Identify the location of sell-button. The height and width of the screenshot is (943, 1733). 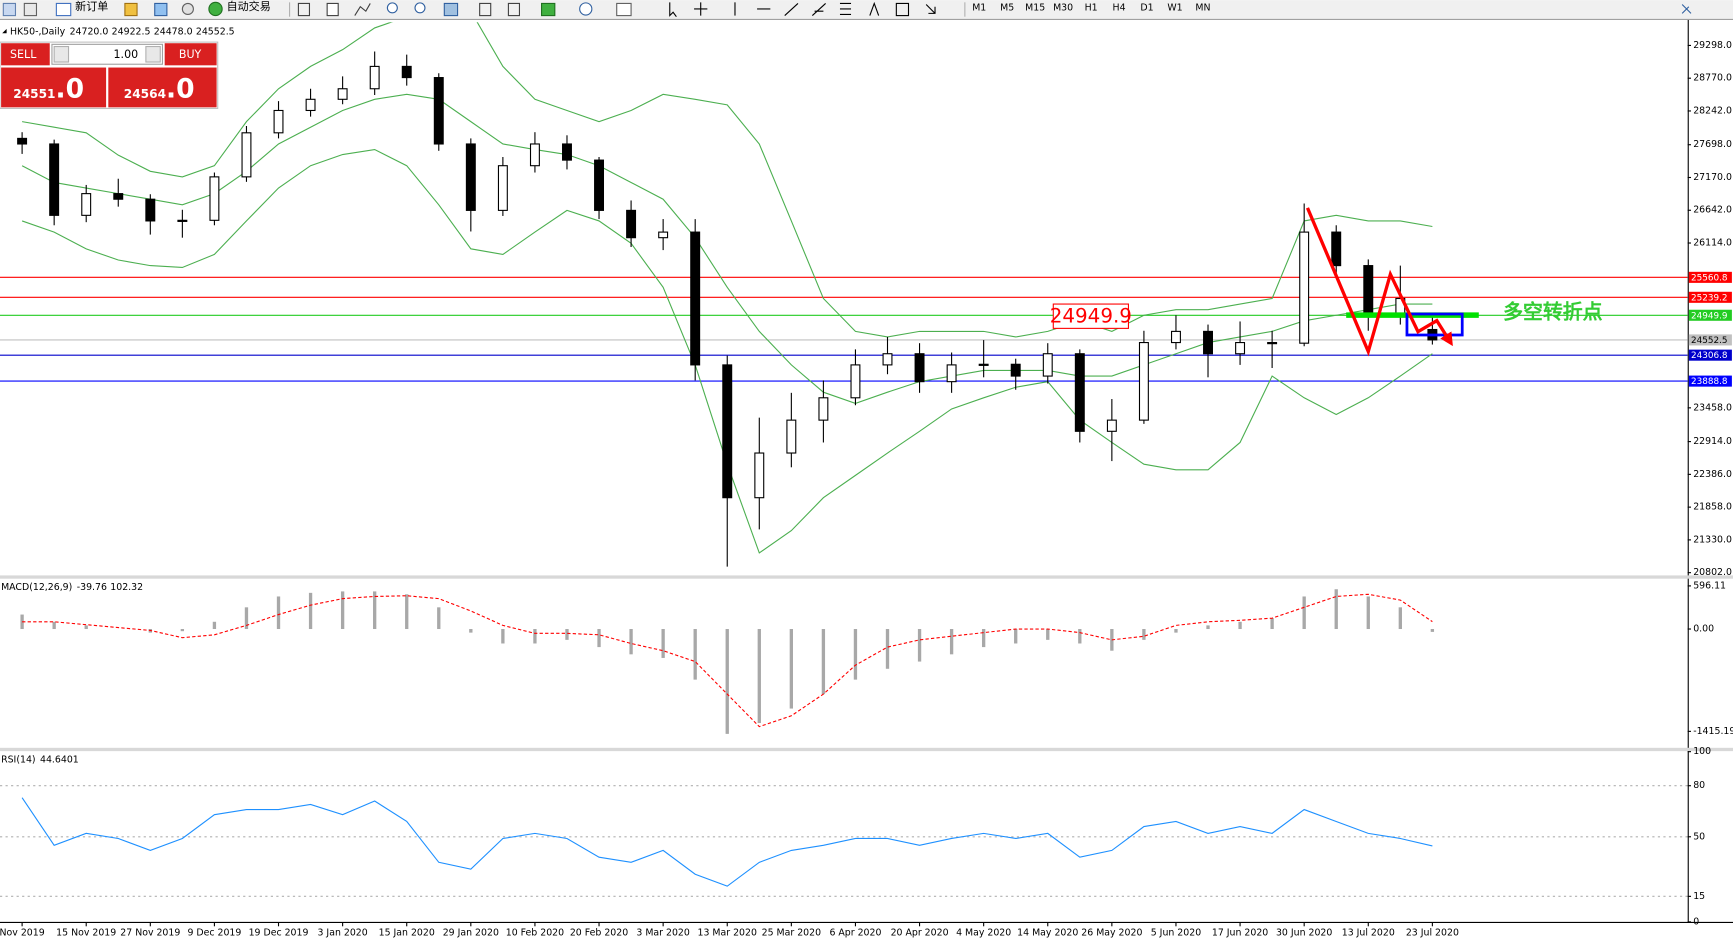
(25, 54).